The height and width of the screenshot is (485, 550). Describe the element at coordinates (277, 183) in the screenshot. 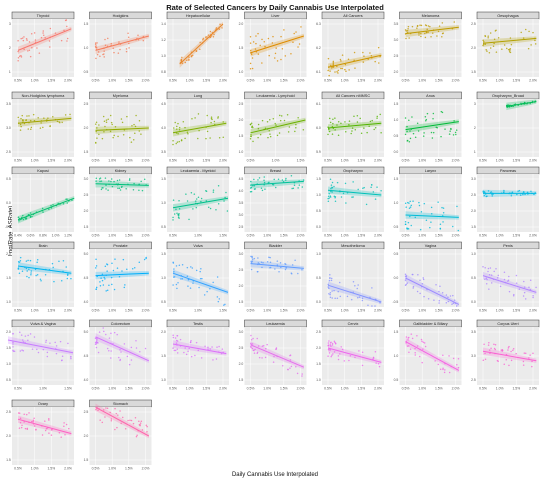

I see `regression-line` at that location.